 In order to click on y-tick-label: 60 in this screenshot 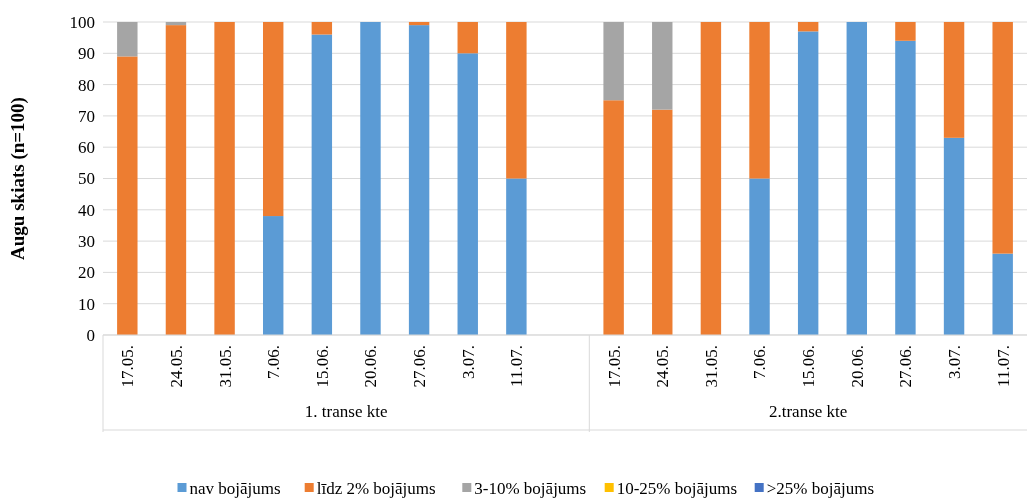, I will do `click(86, 148)`.